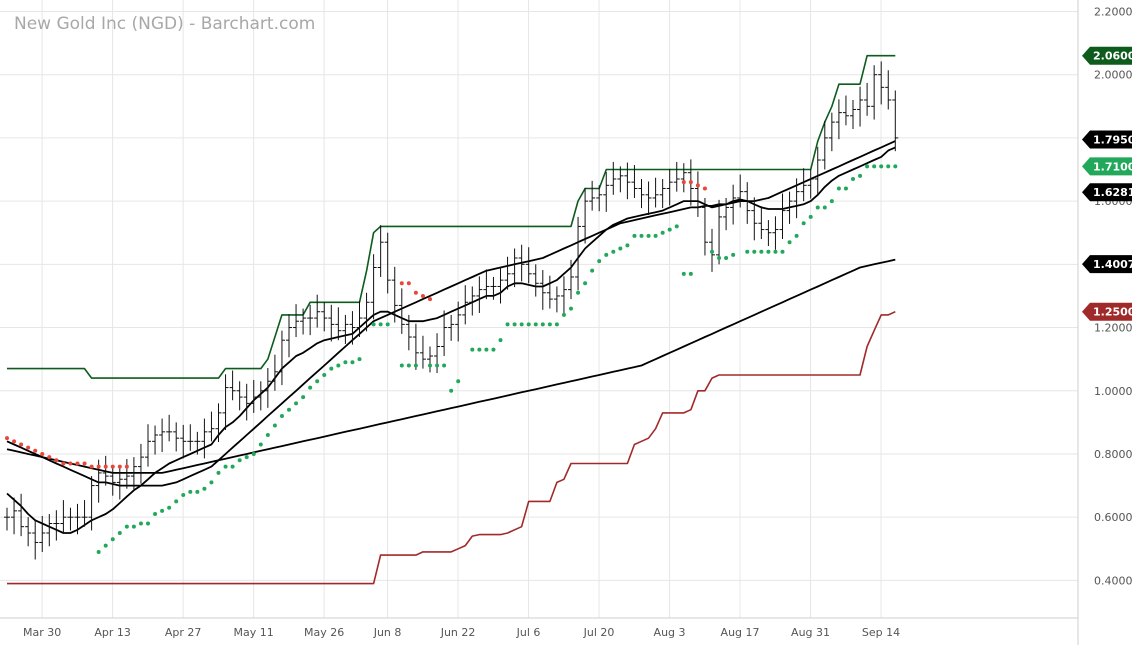 The image size is (1134, 645). I want to click on x-tick-label: Apr 13, so click(112, 632).